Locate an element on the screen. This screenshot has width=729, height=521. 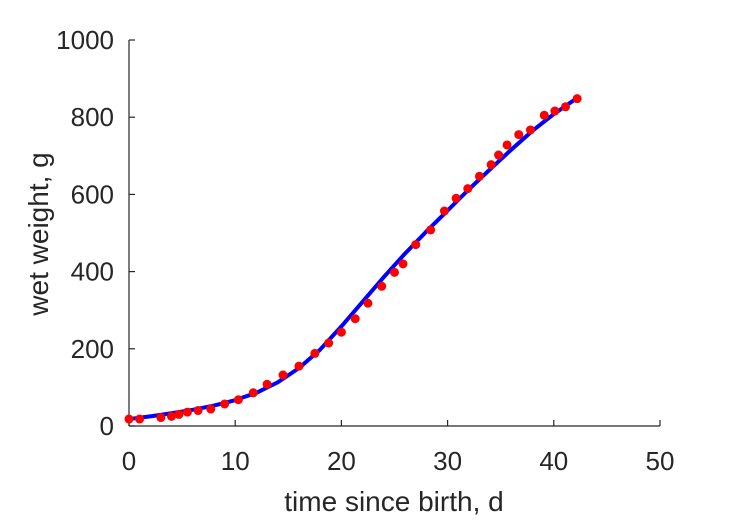
y-axis-label: wet weight, g is located at coordinates (38, 234).